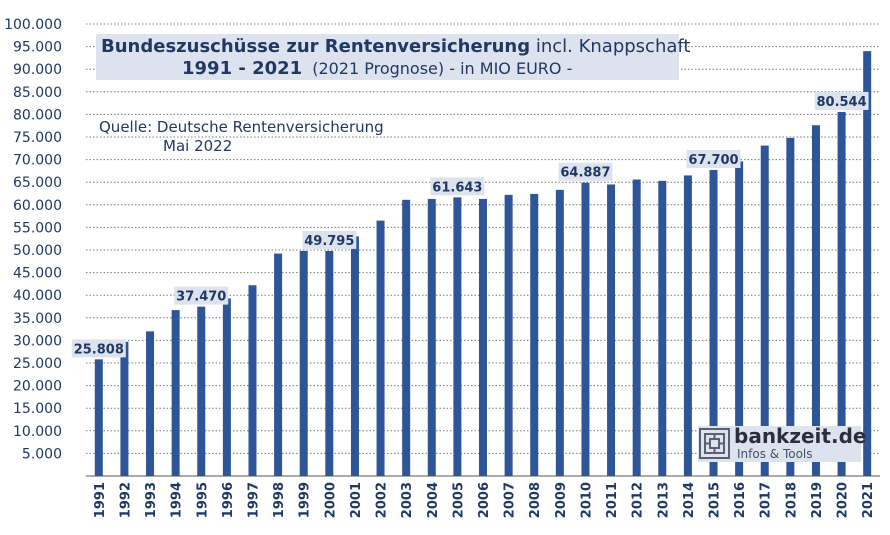 This screenshot has height=535, width=890. I want to click on subtitle-years: 1991 - 2021, so click(242, 68).